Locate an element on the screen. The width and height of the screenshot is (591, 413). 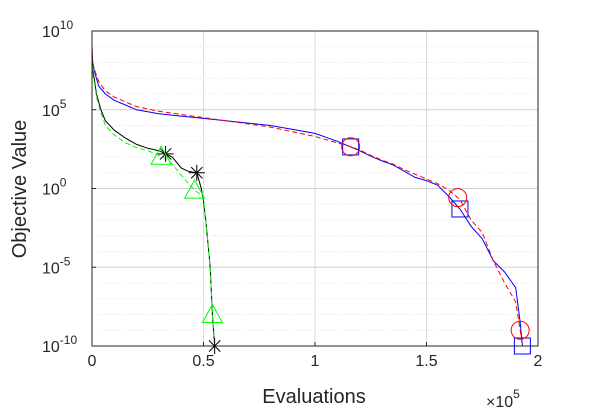
x-tick-label: 2 is located at coordinates (538, 361).